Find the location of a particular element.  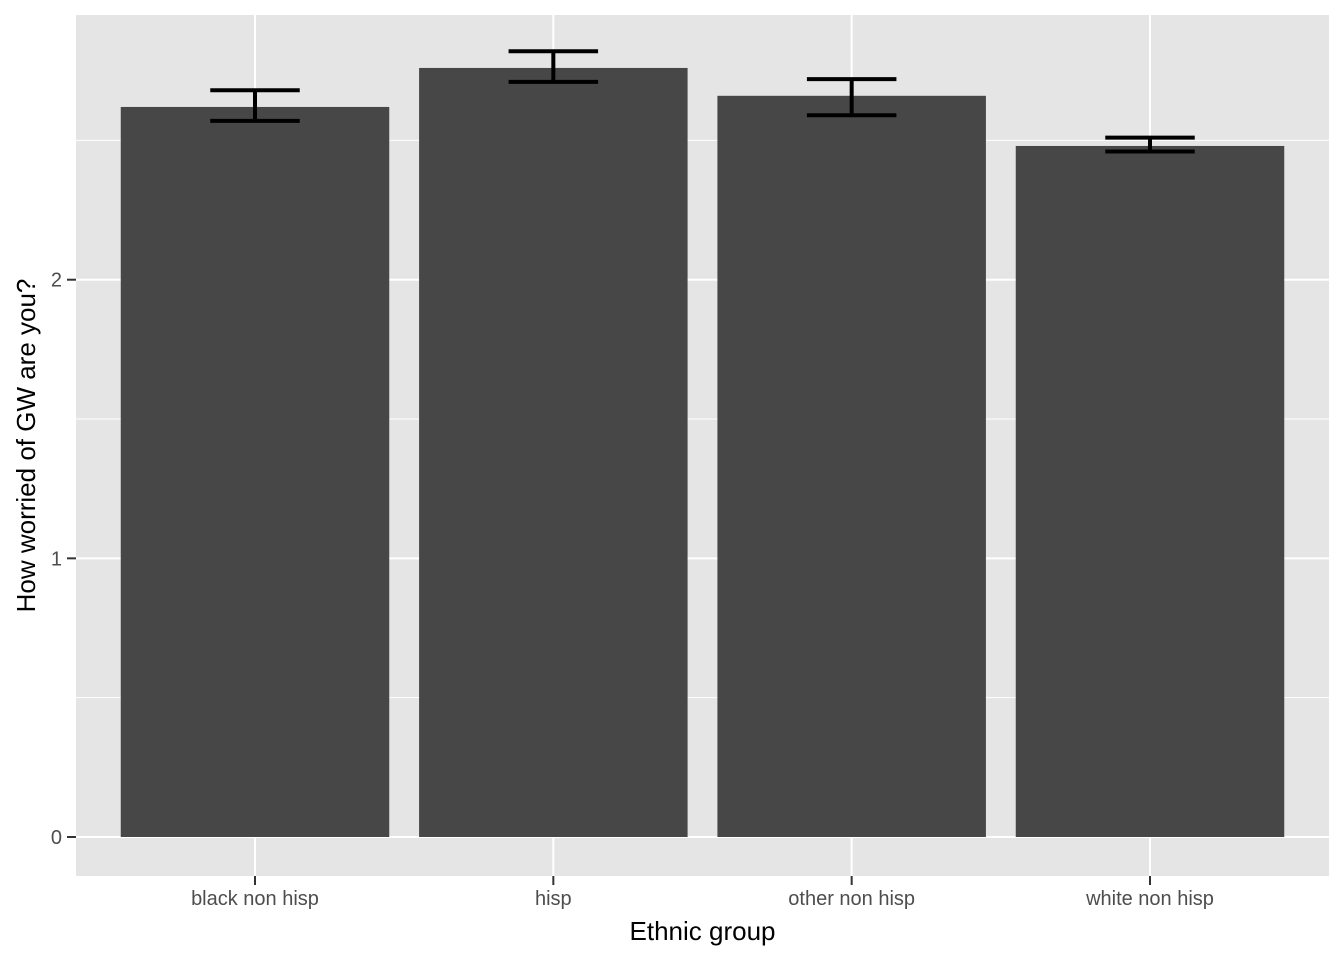

error-bars is located at coordinates (702, 101).